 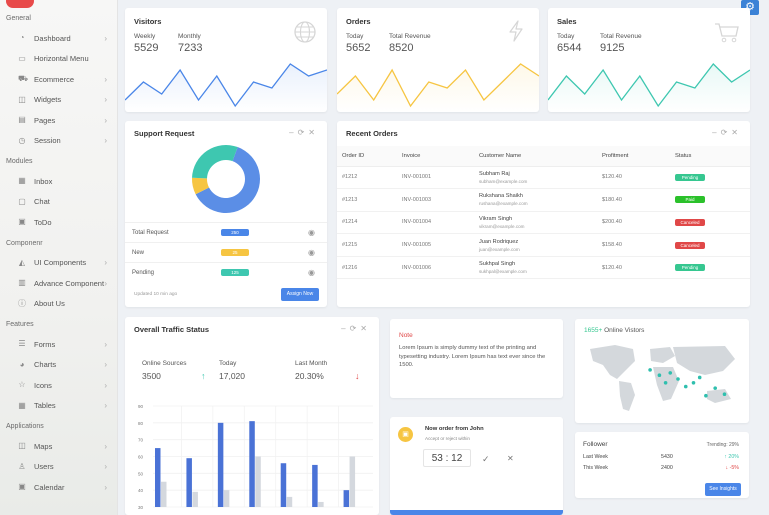 What do you see at coordinates (232, 376) in the screenshot?
I see `traffic-stat-value: 17,020` at bounding box center [232, 376].